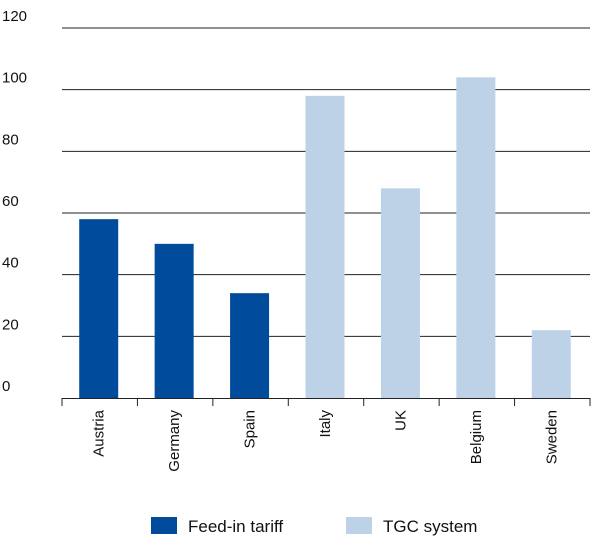  Describe the element at coordinates (14, 78) in the screenshot. I see `y-tick-label-100: 100` at that location.